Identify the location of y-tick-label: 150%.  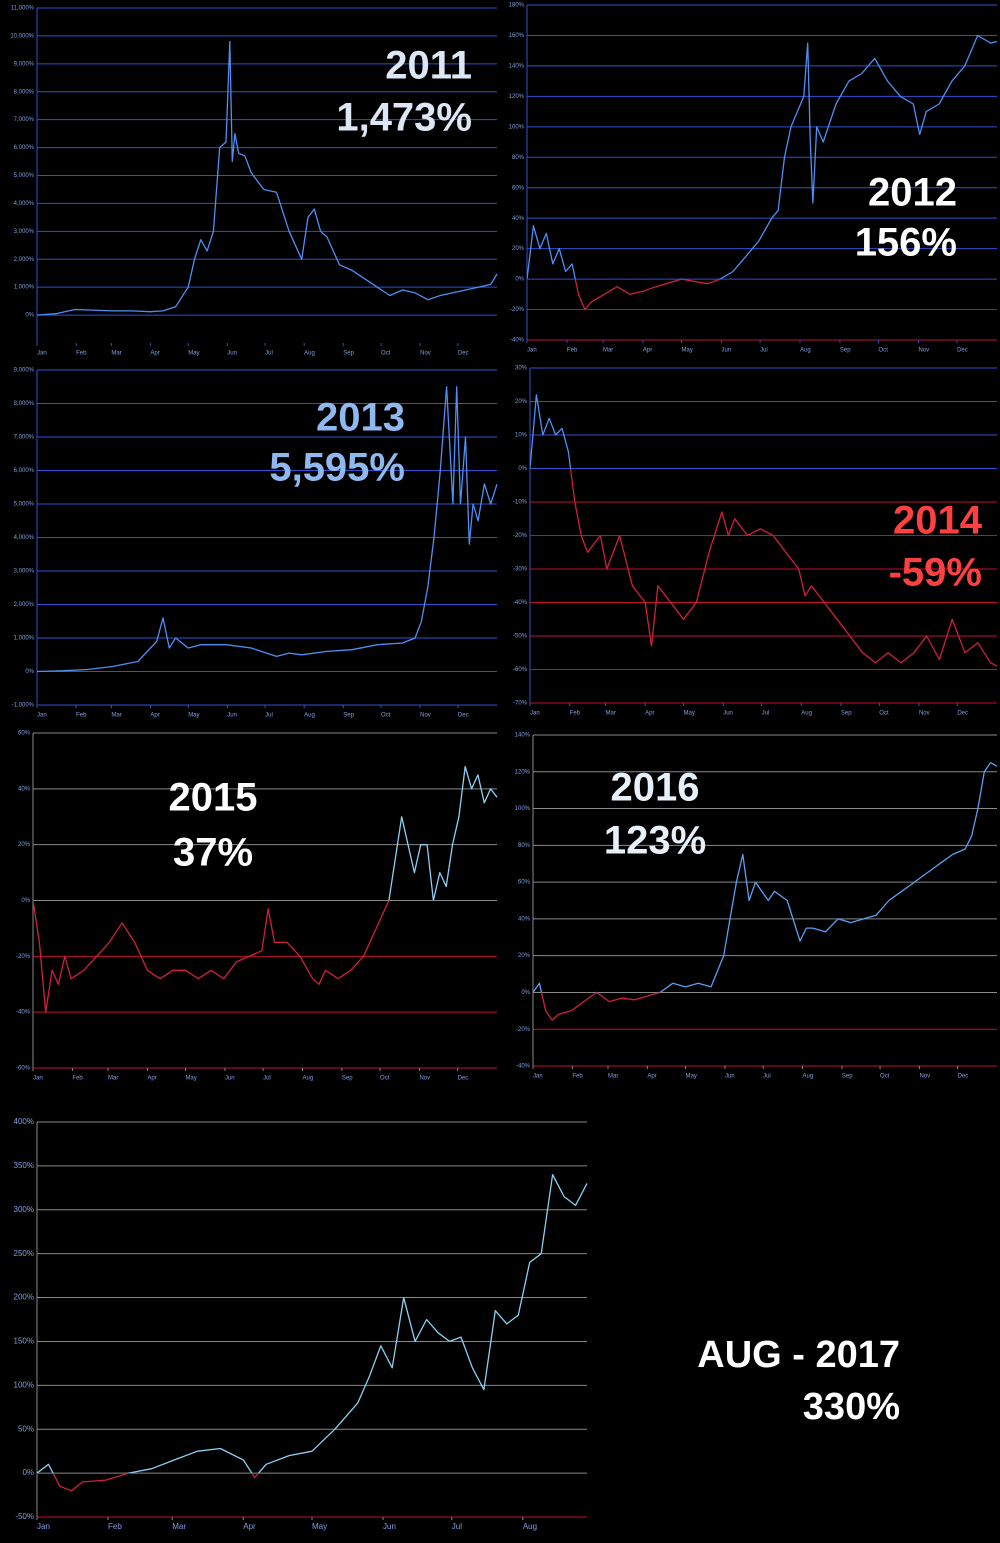
(24, 1341).